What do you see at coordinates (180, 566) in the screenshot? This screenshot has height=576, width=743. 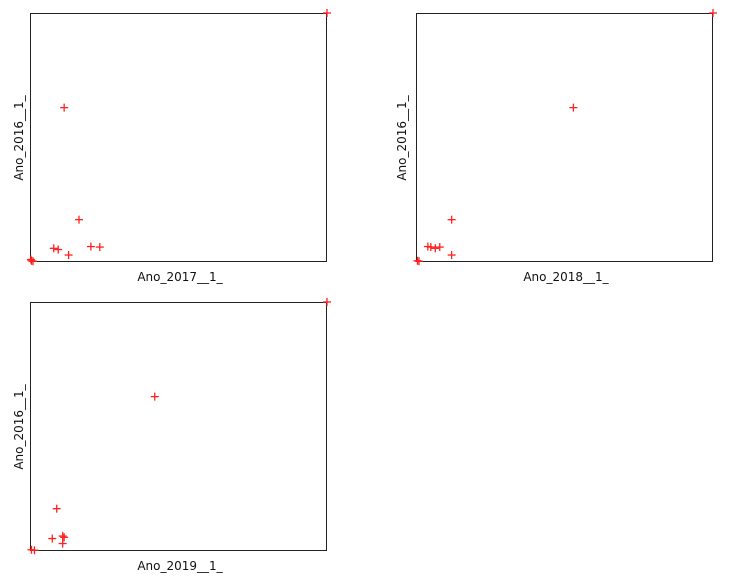 I see `x-axis-label: Ano_2019__1_` at bounding box center [180, 566].